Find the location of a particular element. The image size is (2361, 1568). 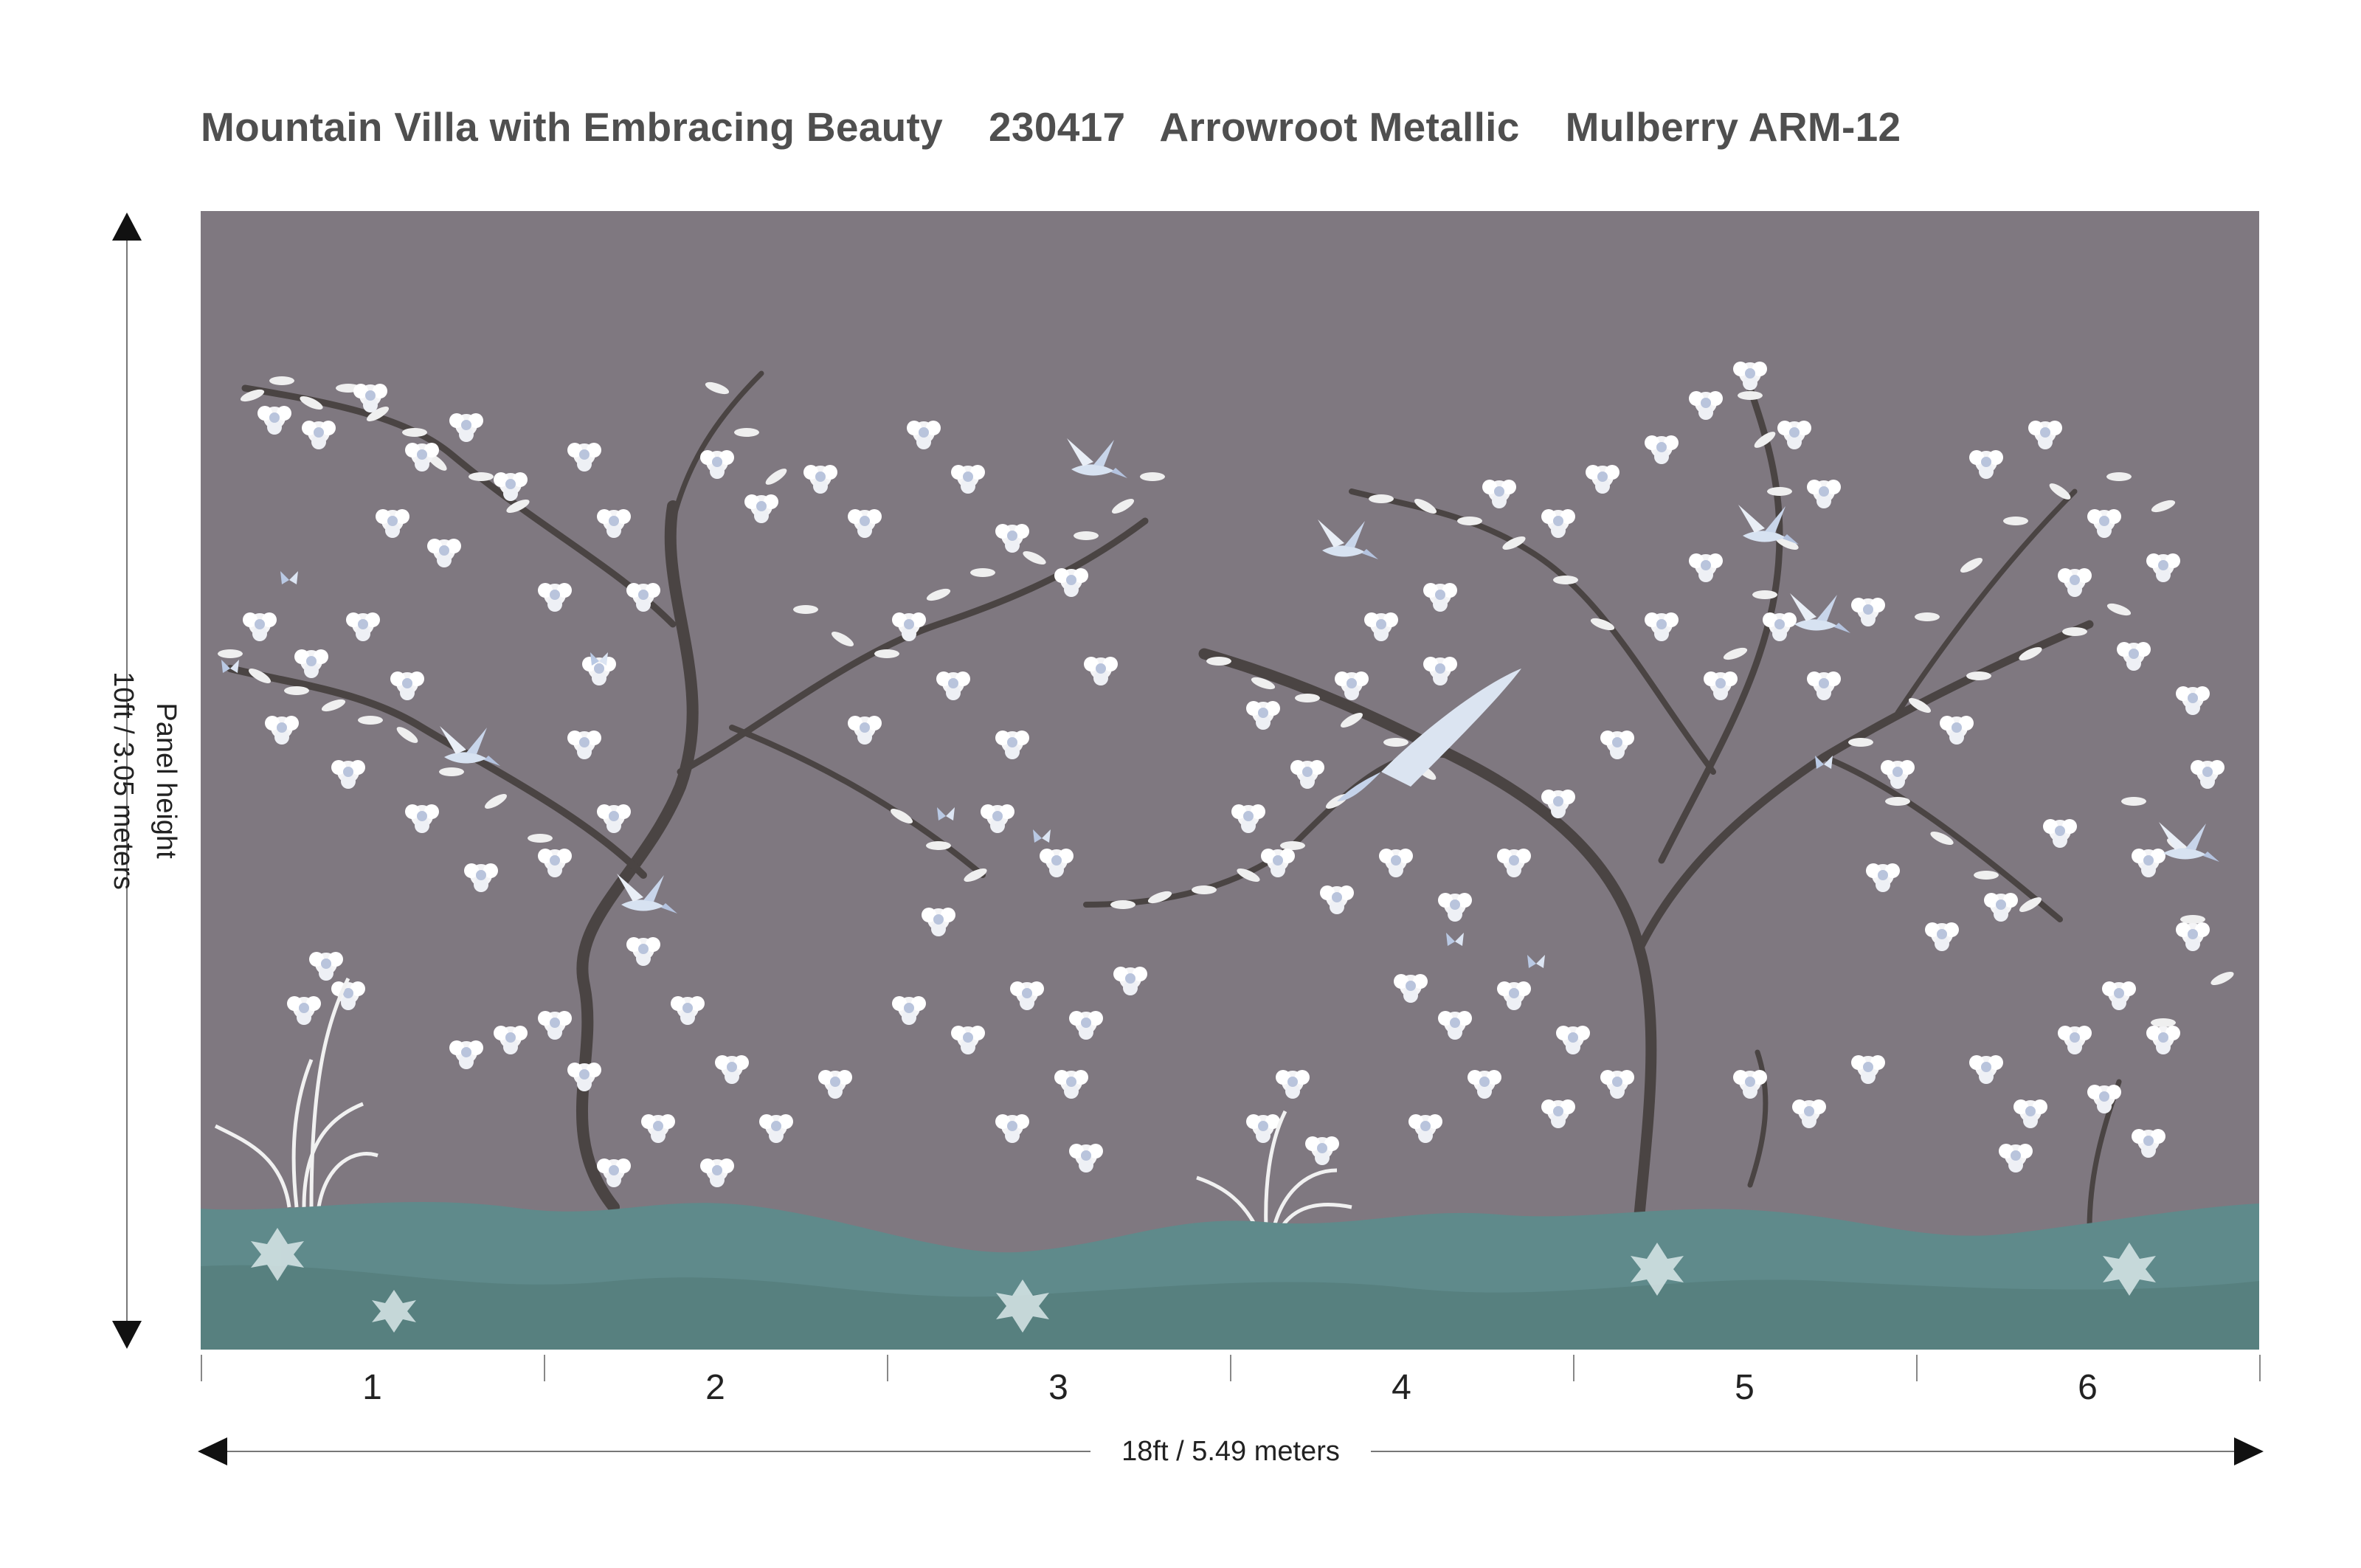

panel-number: 3 is located at coordinates (1058, 1387).